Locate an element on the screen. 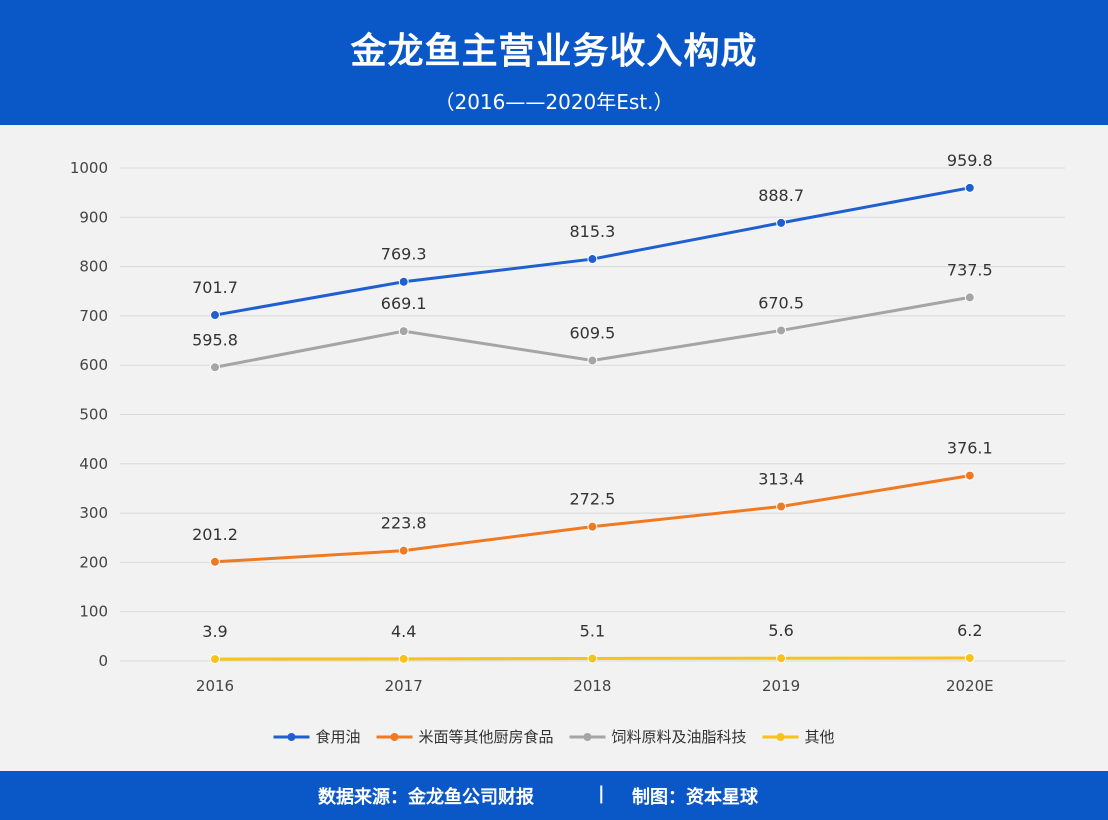 This screenshot has height=820, width=1108. chart-maker: 制图：资本星球 is located at coordinates (695, 797).